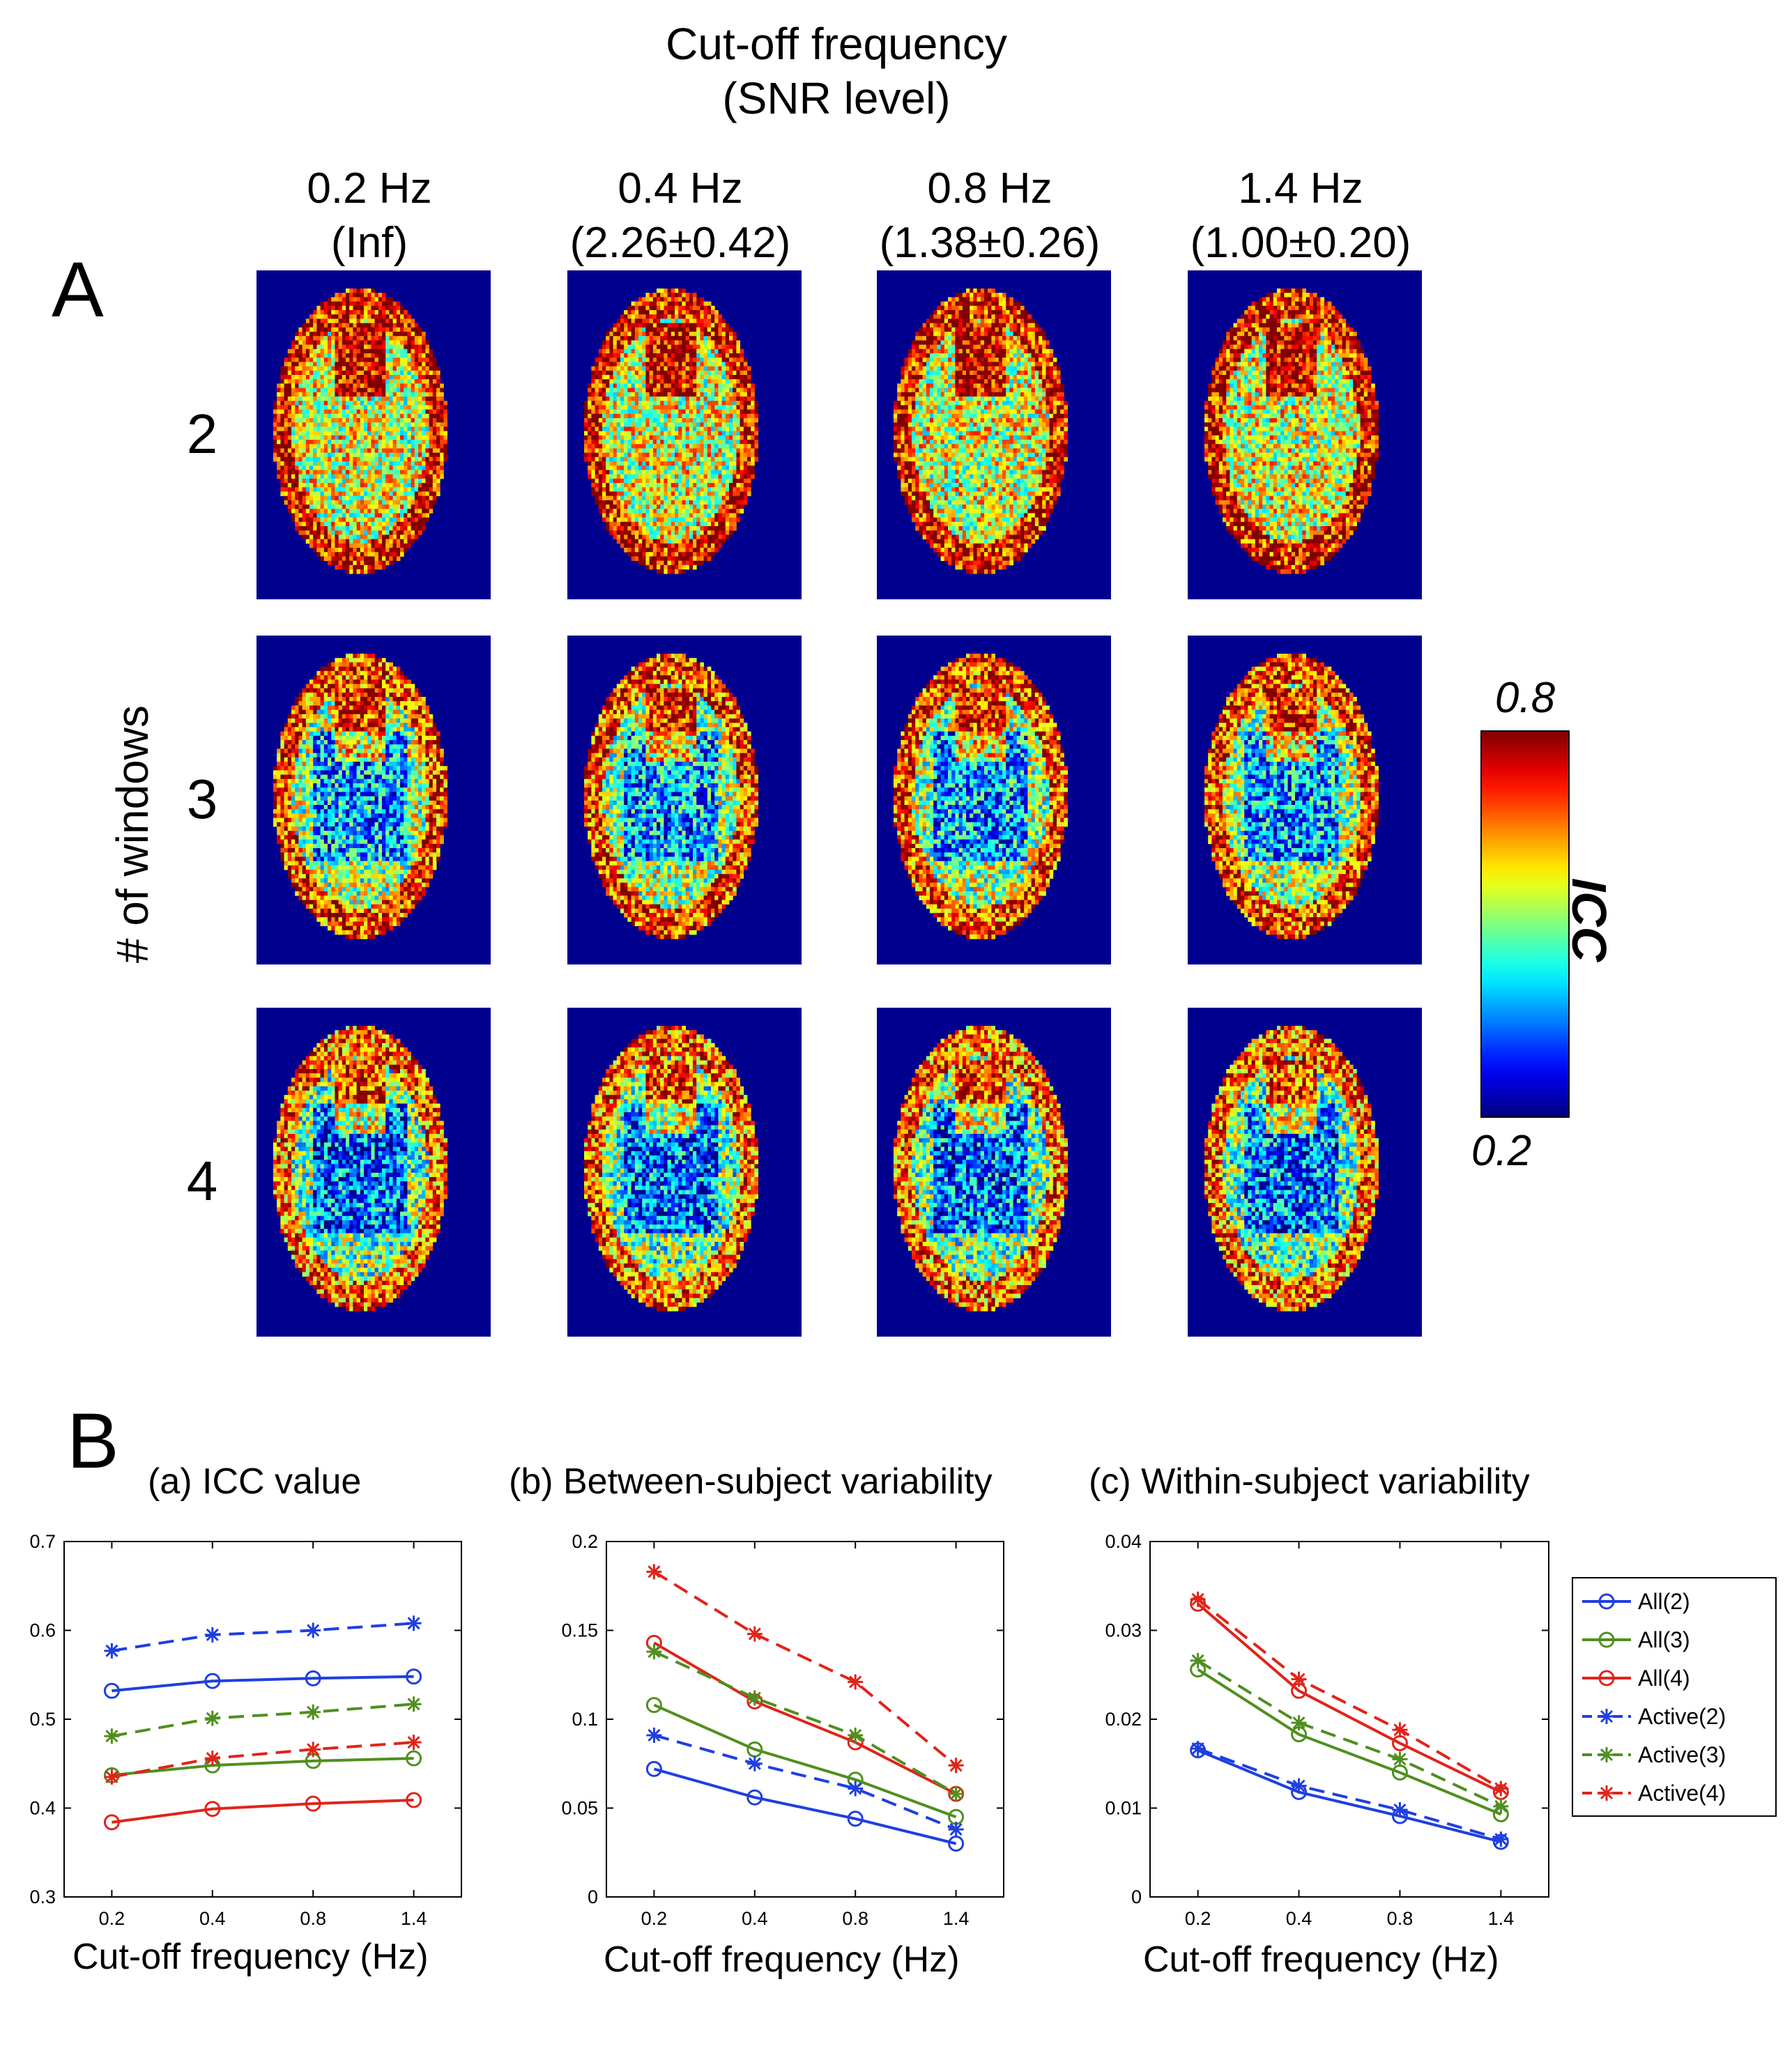 Image resolution: width=1792 pixels, height=2060 pixels. Describe the element at coordinates (1123, 1541) in the screenshot. I see `y-tick-label: 0.04` at that location.